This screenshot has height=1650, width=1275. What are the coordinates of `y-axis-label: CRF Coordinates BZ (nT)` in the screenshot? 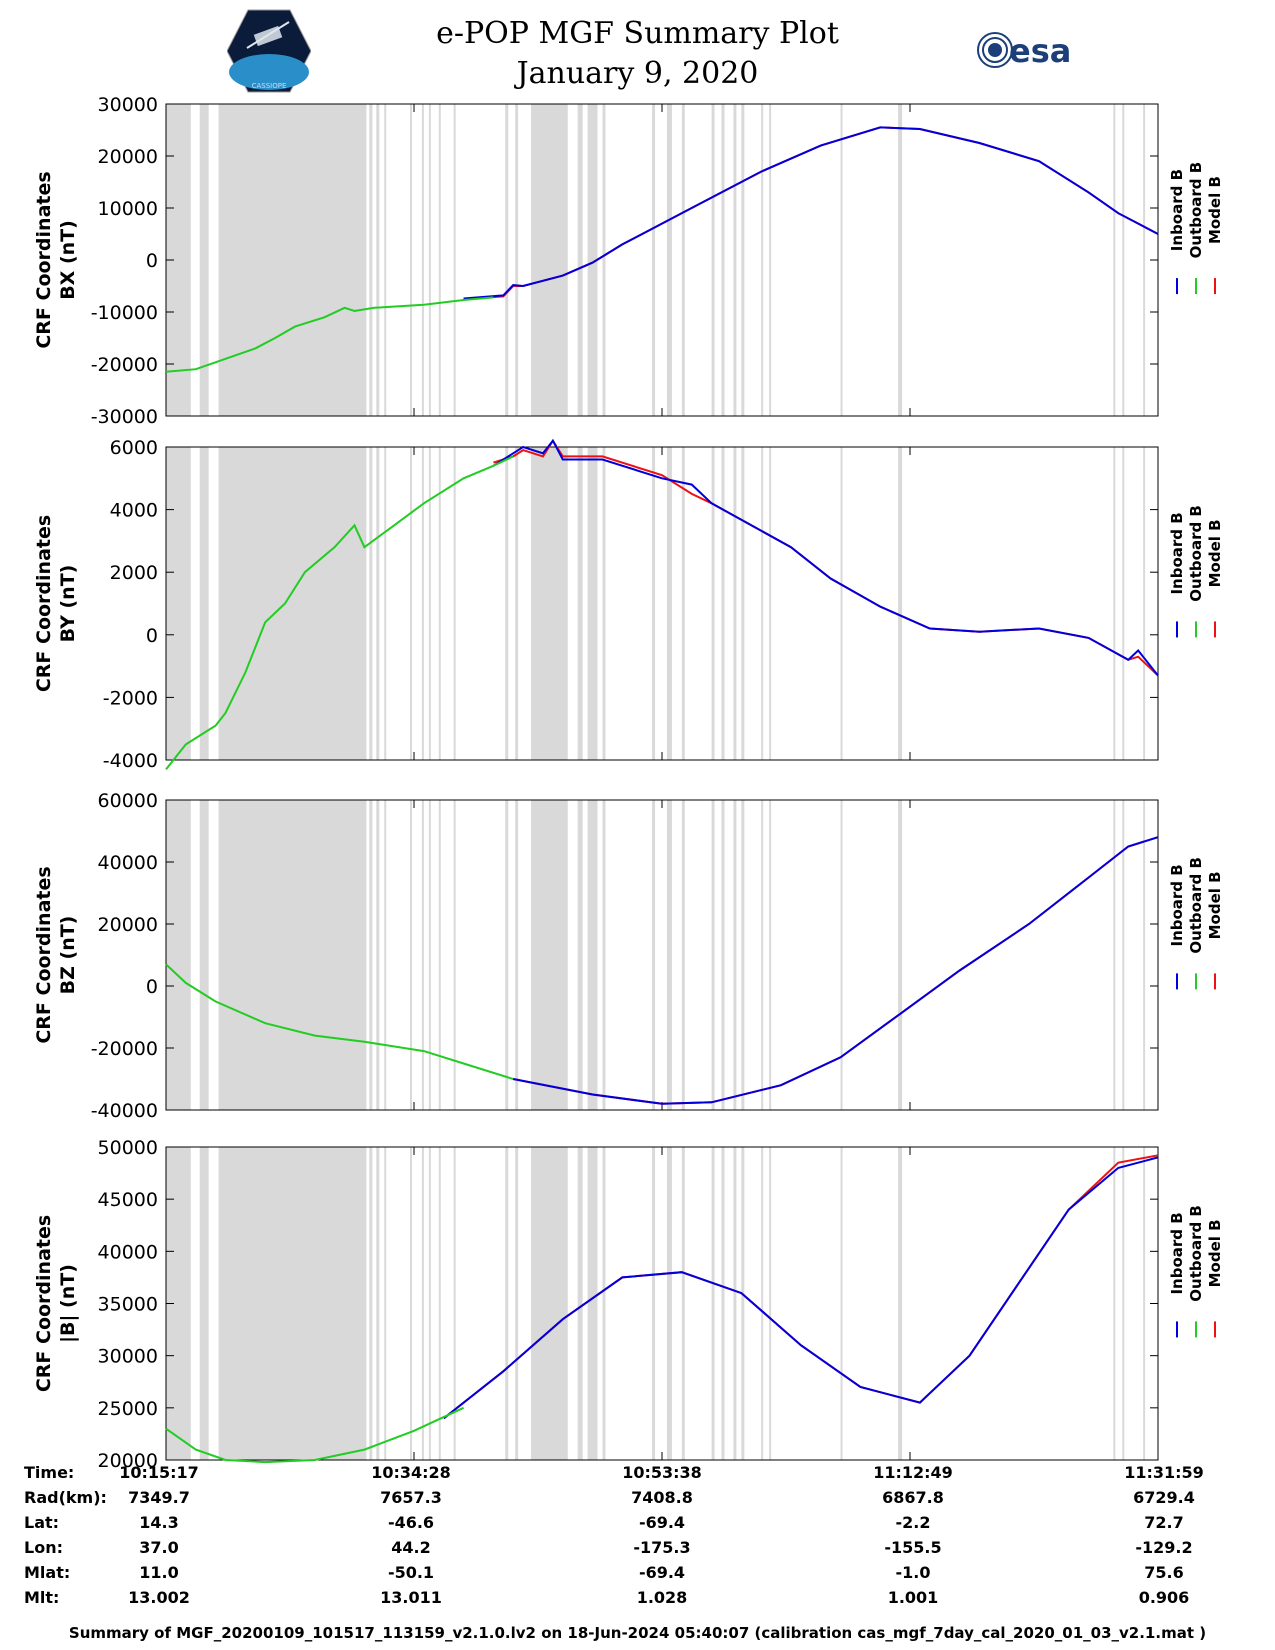 It's located at (56, 954).